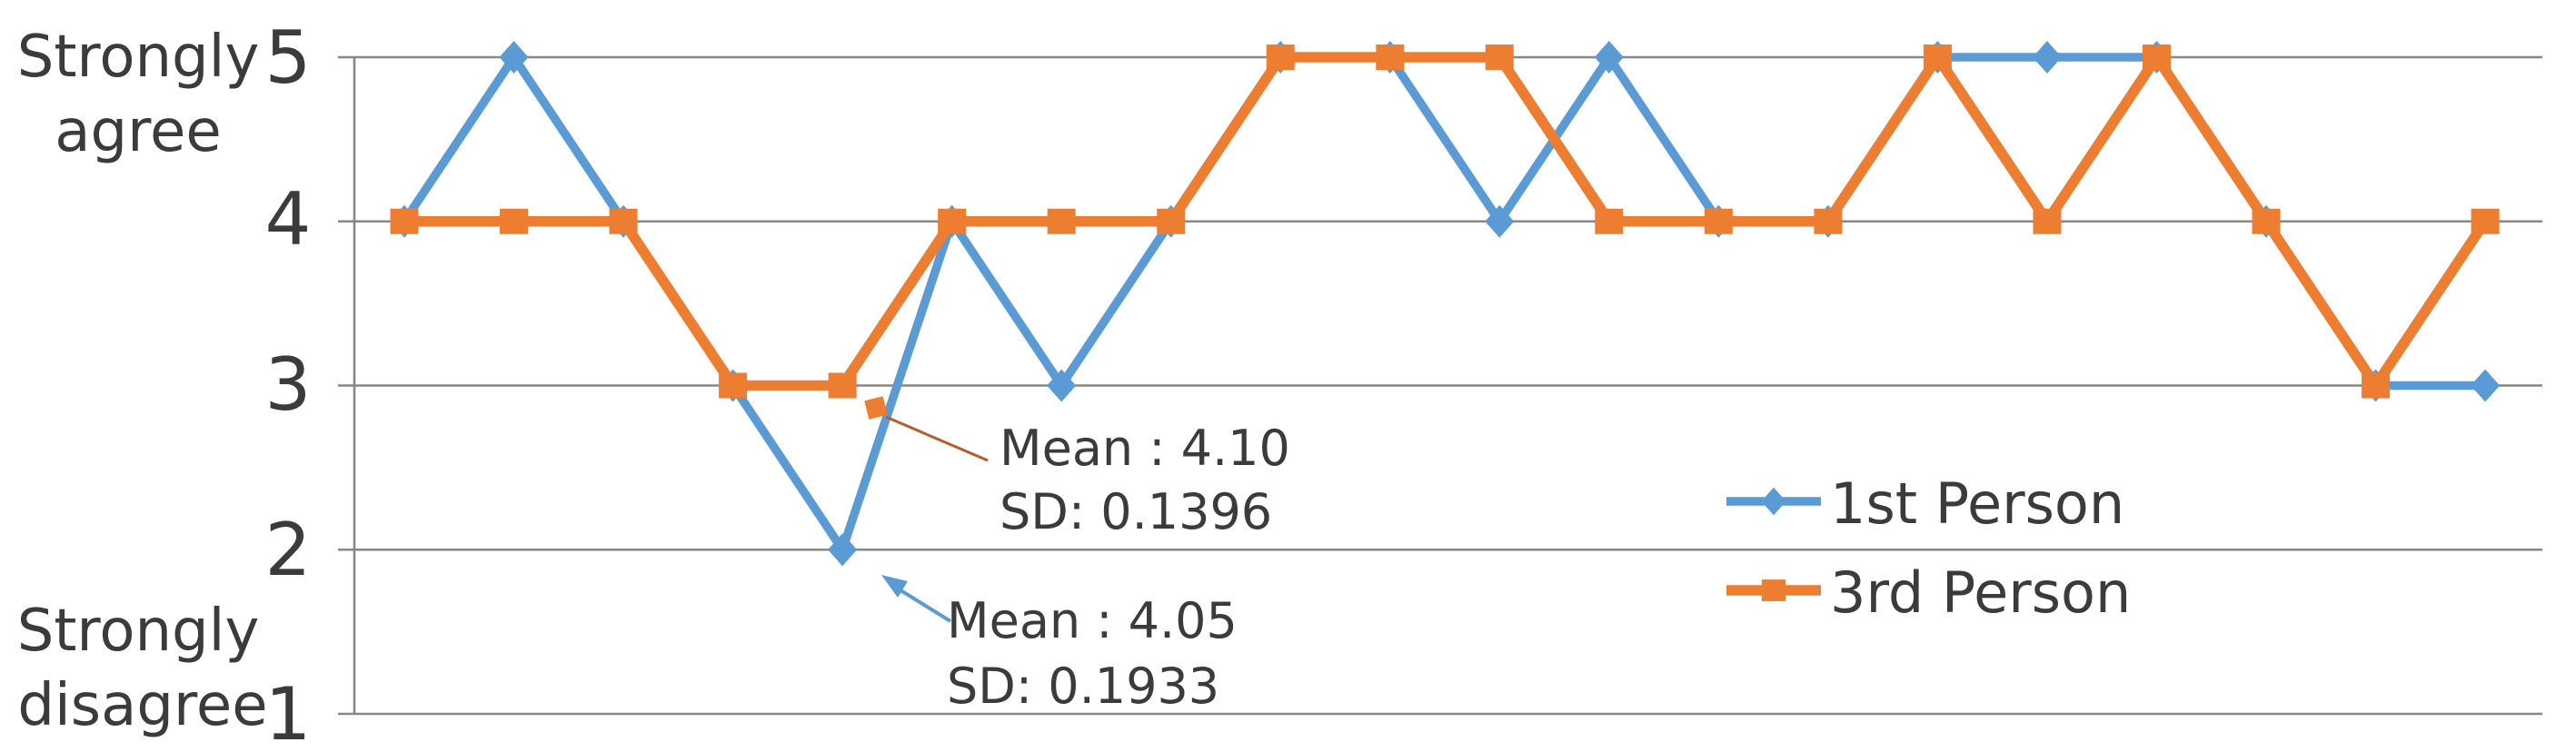  Describe the element at coordinates (894, 586) in the screenshot. I see `annotation-arrowhead-1st-person` at that location.